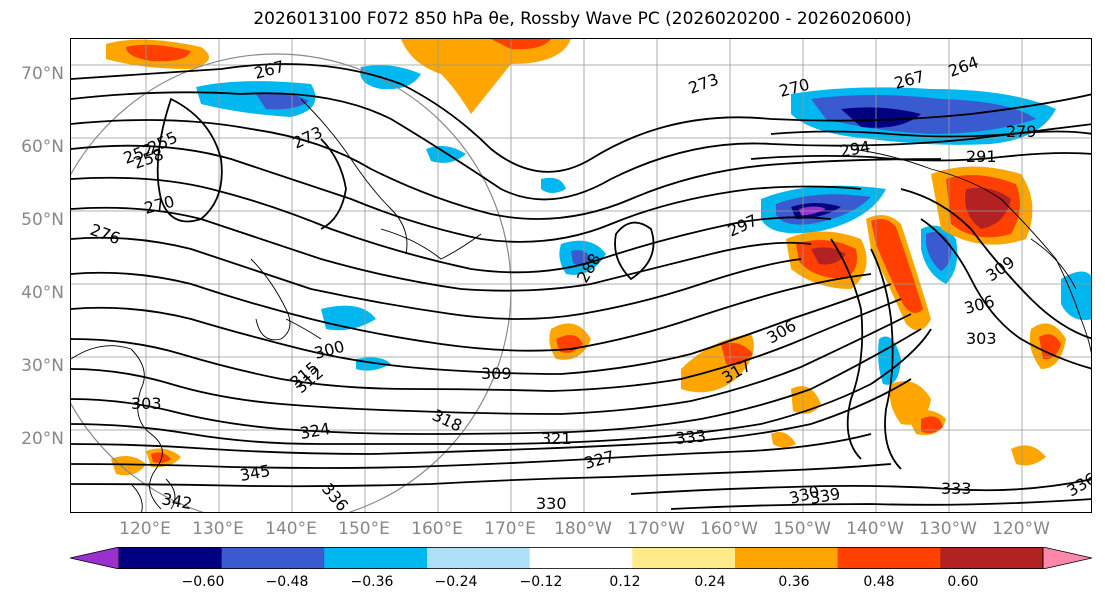  Describe the element at coordinates (203, 582) in the screenshot. I see `colorbar-tick: −0.60` at that location.